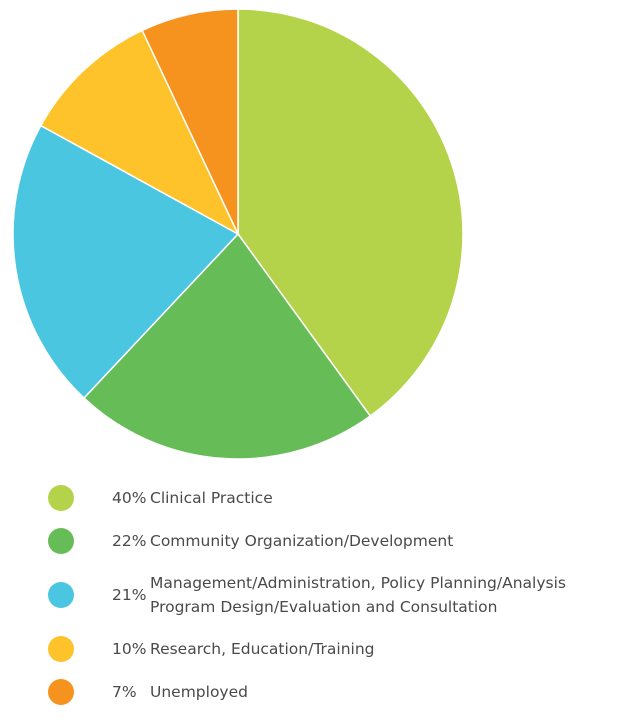 This screenshot has height=722, width=618. I want to click on legend-percent: 21%, so click(129, 595).